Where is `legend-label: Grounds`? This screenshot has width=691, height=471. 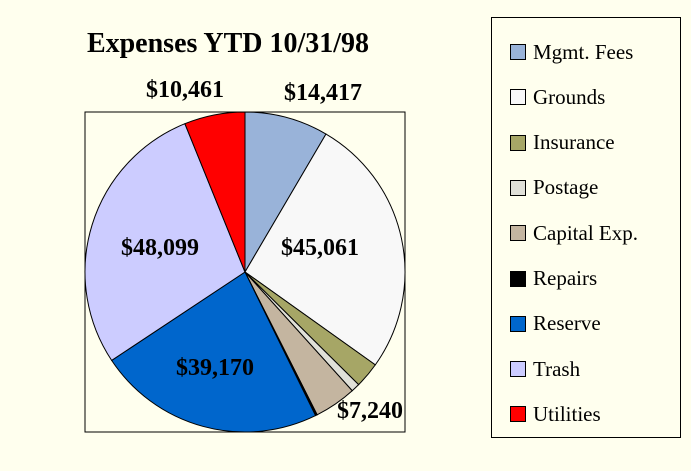 legend-label: Grounds is located at coordinates (569, 96).